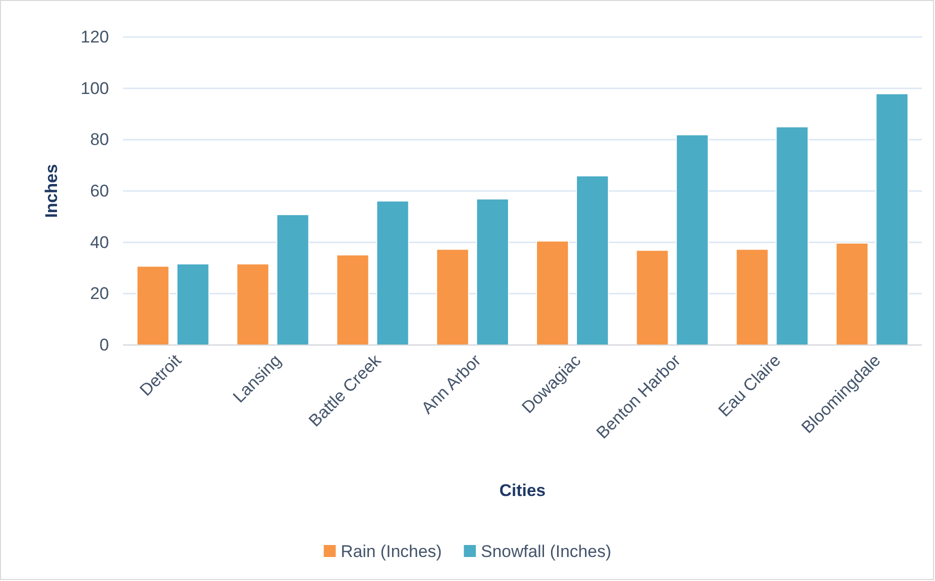  What do you see at coordinates (522, 490) in the screenshot?
I see `x-axis-title: Cities` at bounding box center [522, 490].